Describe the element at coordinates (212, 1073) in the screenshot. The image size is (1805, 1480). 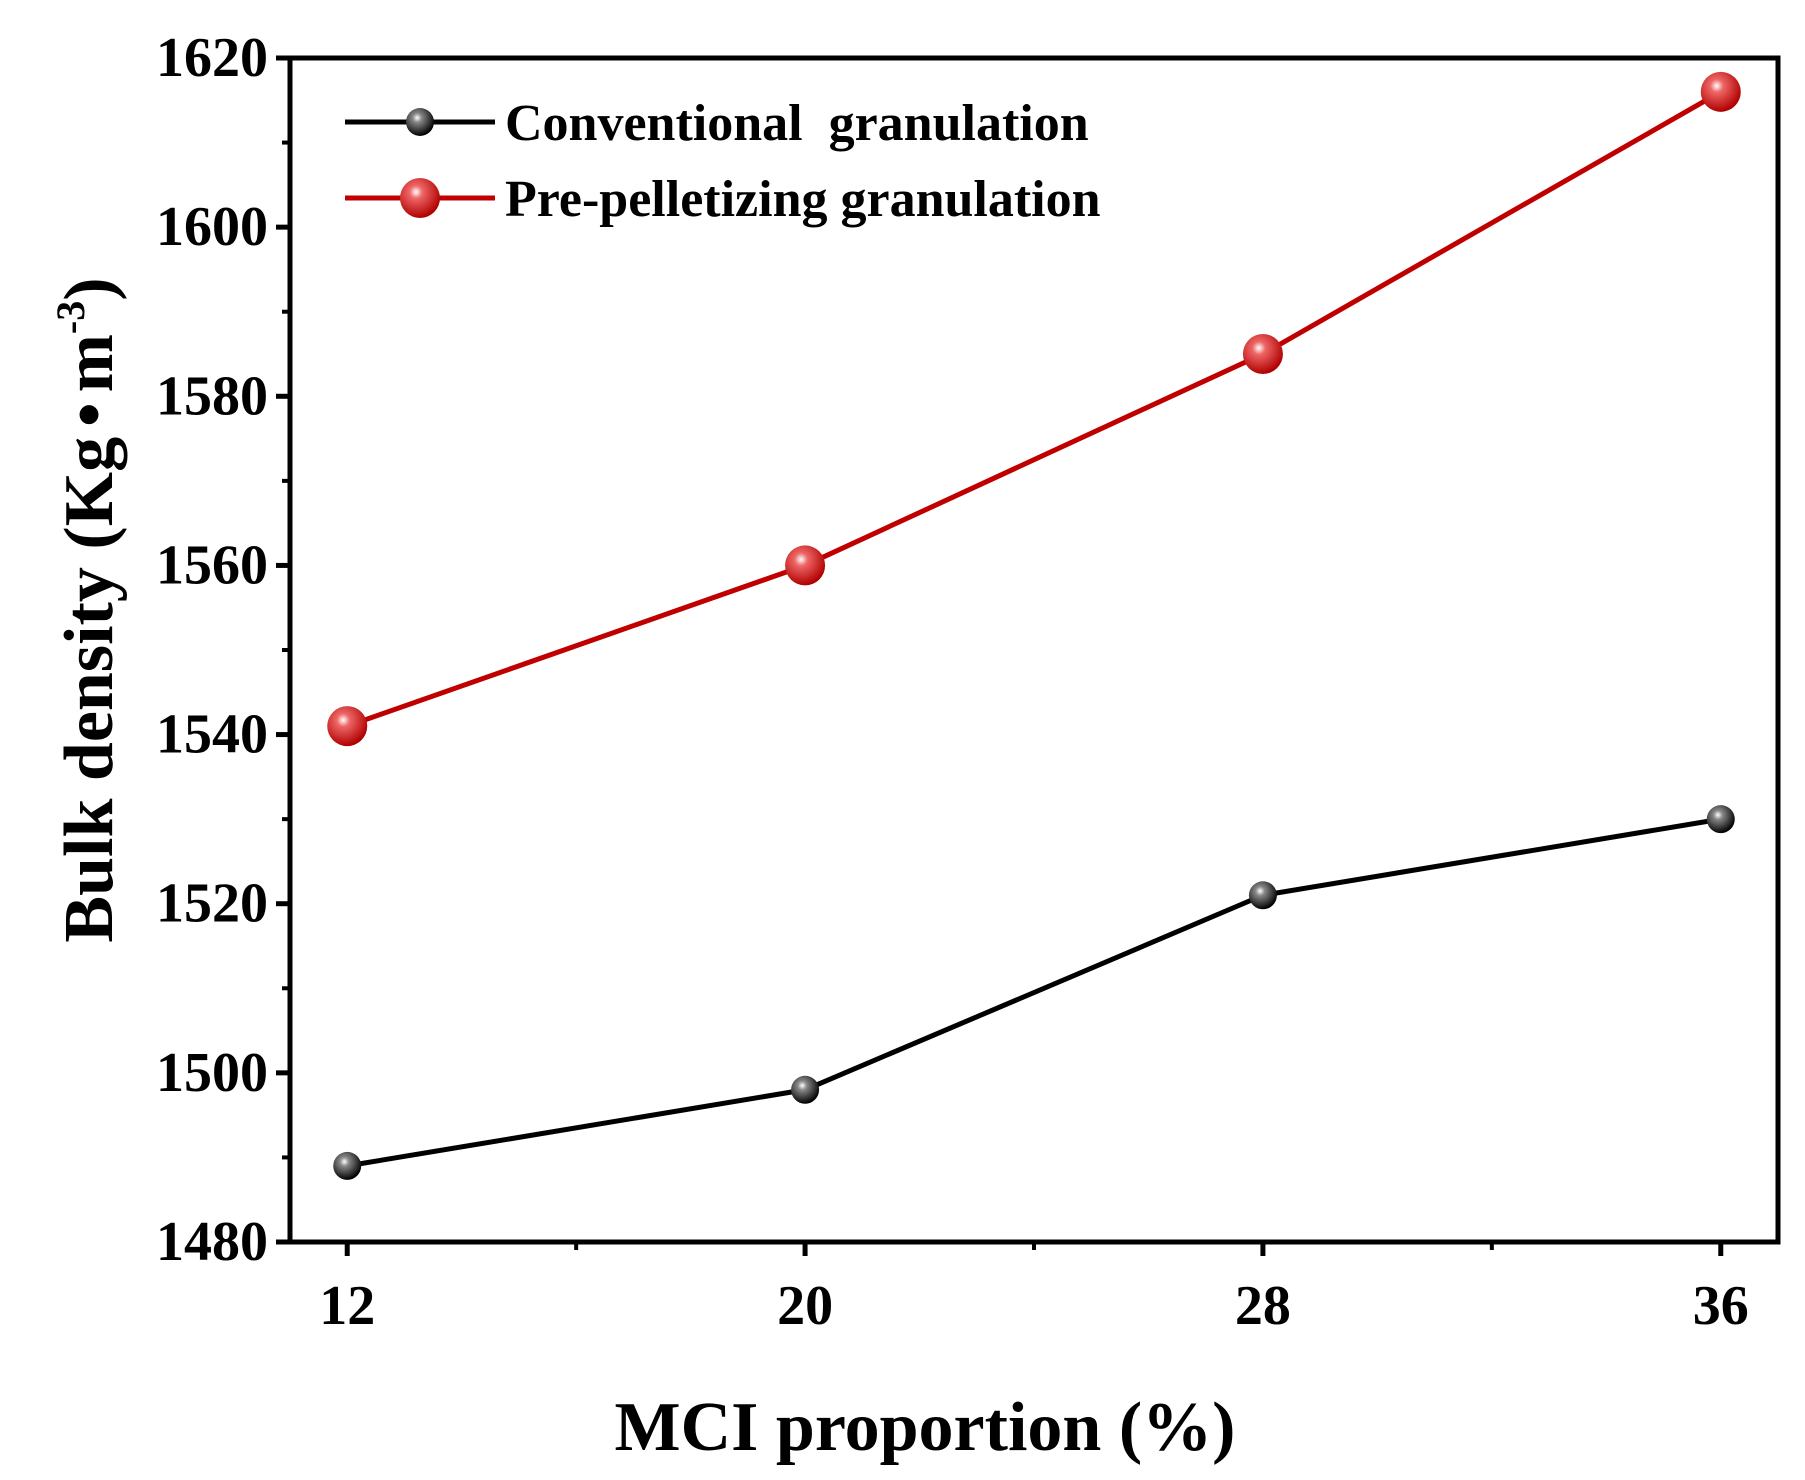
I see `y-tick-label: 1500` at that location.